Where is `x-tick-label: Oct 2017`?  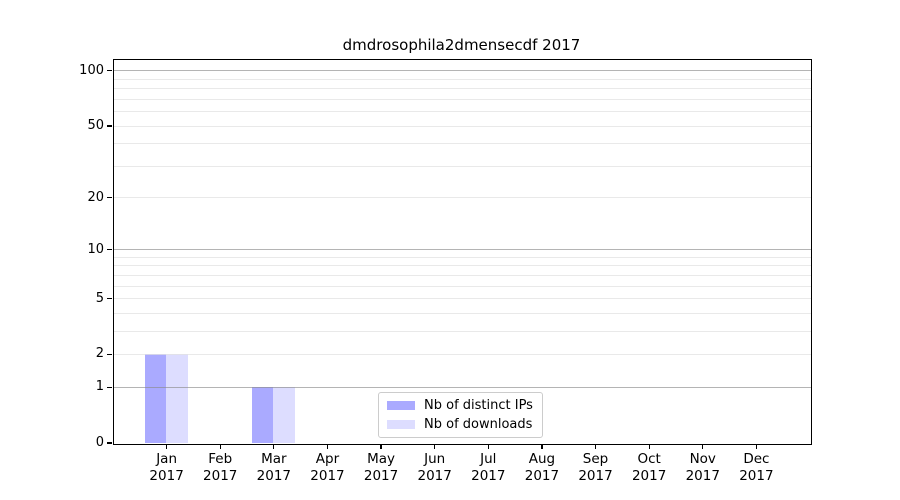 x-tick-label: Oct 2017 is located at coordinates (649, 467).